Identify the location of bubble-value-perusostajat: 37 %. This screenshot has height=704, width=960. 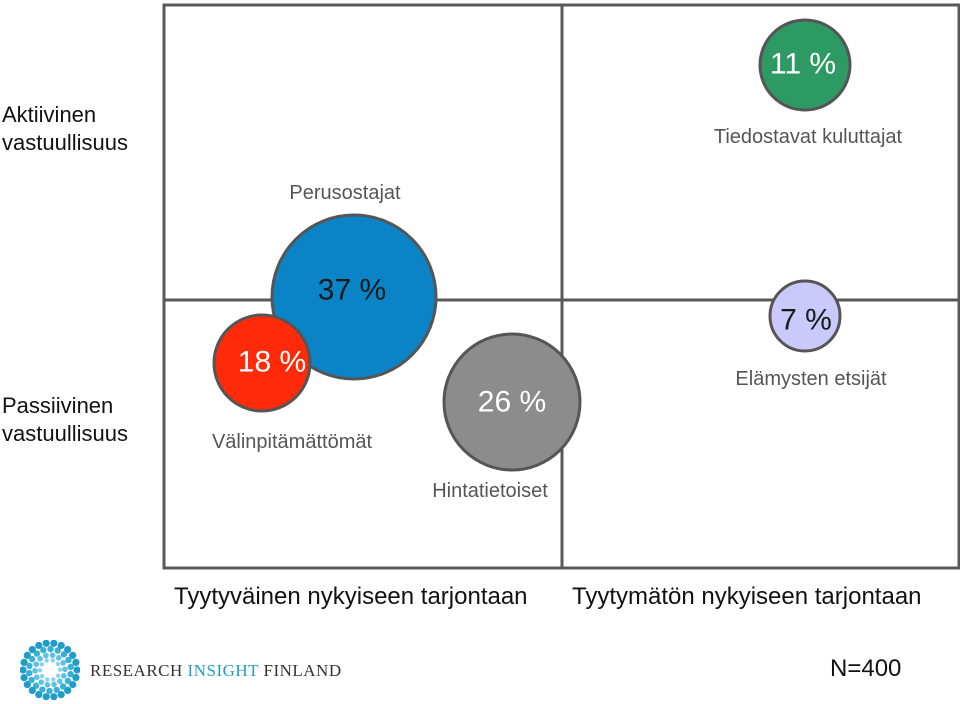
(352, 290).